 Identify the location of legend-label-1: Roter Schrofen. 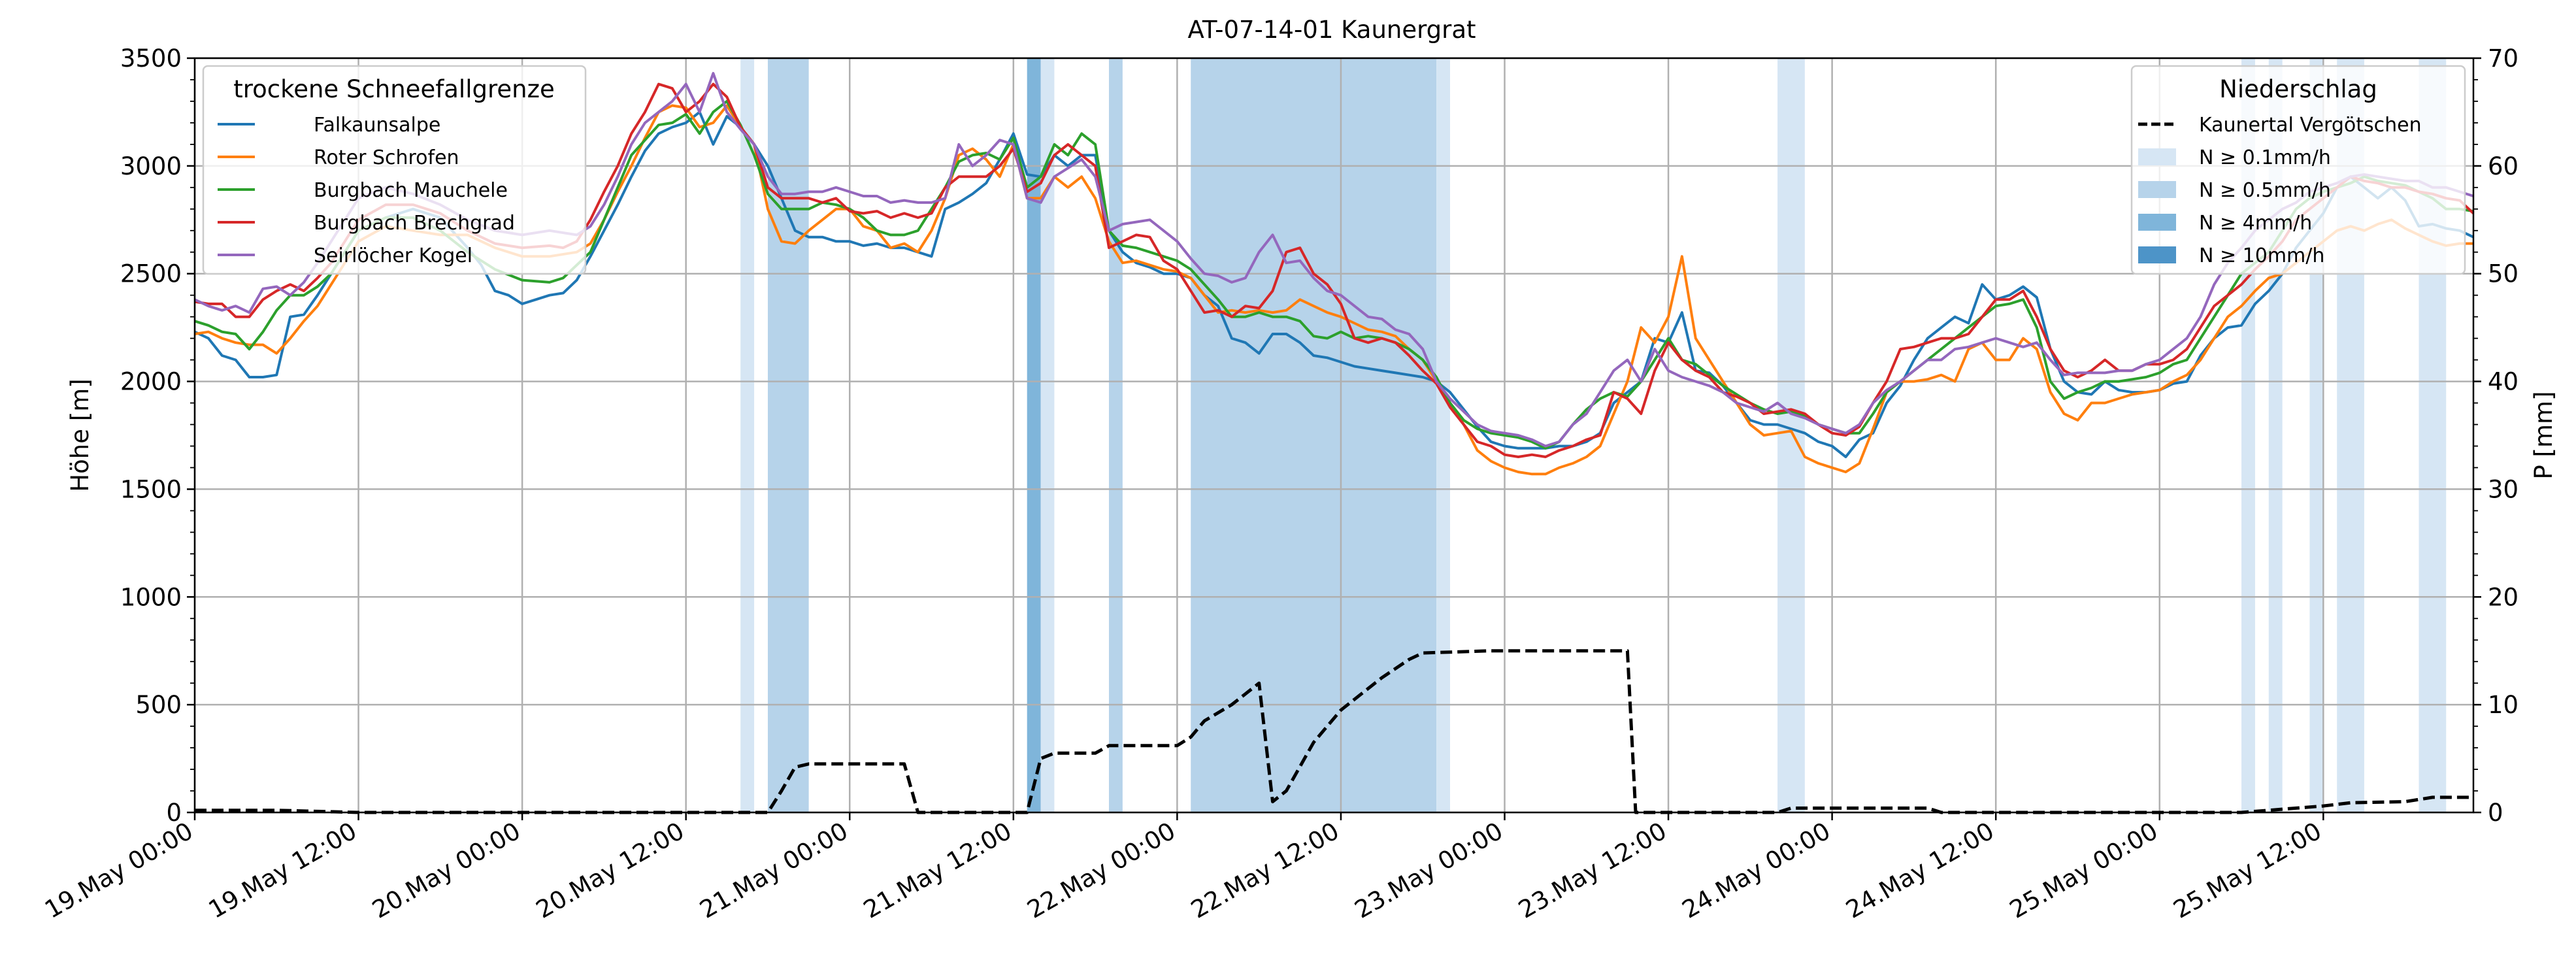
(386, 157).